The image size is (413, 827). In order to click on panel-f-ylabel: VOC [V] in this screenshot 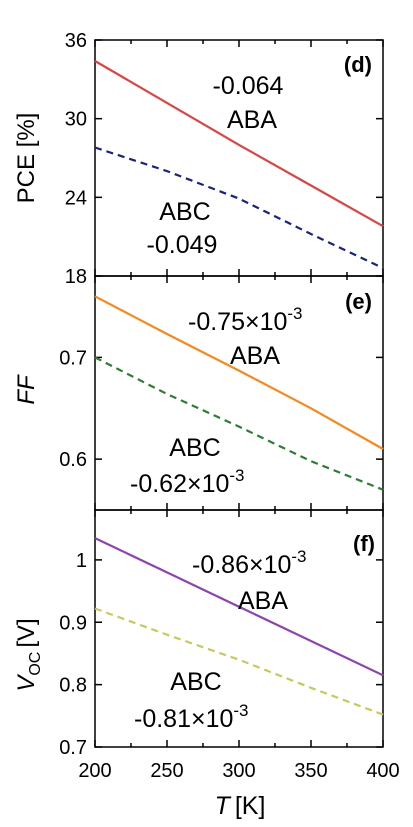, I will do `click(28, 654)`.